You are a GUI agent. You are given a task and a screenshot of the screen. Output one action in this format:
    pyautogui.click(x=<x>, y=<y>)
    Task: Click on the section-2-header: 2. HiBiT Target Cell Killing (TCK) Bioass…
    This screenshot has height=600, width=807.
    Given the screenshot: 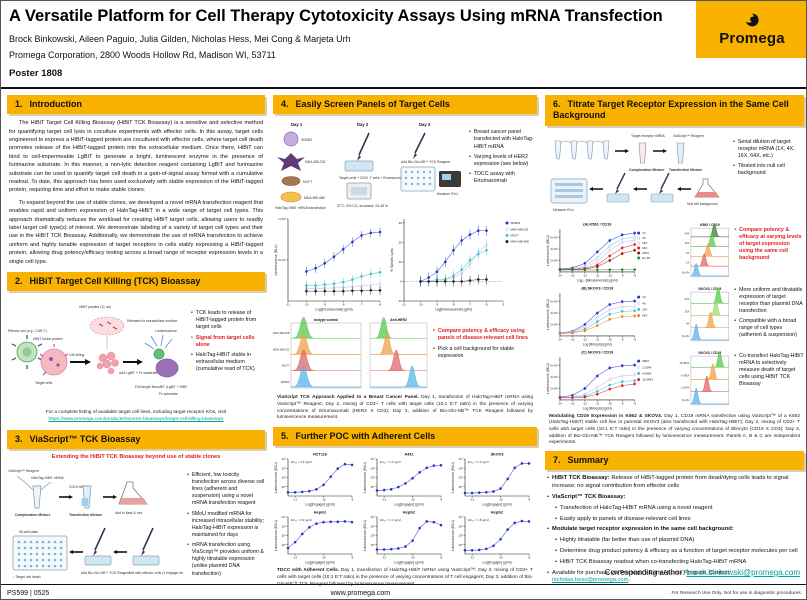 What is the action you would take?
    pyautogui.click(x=136, y=281)
    